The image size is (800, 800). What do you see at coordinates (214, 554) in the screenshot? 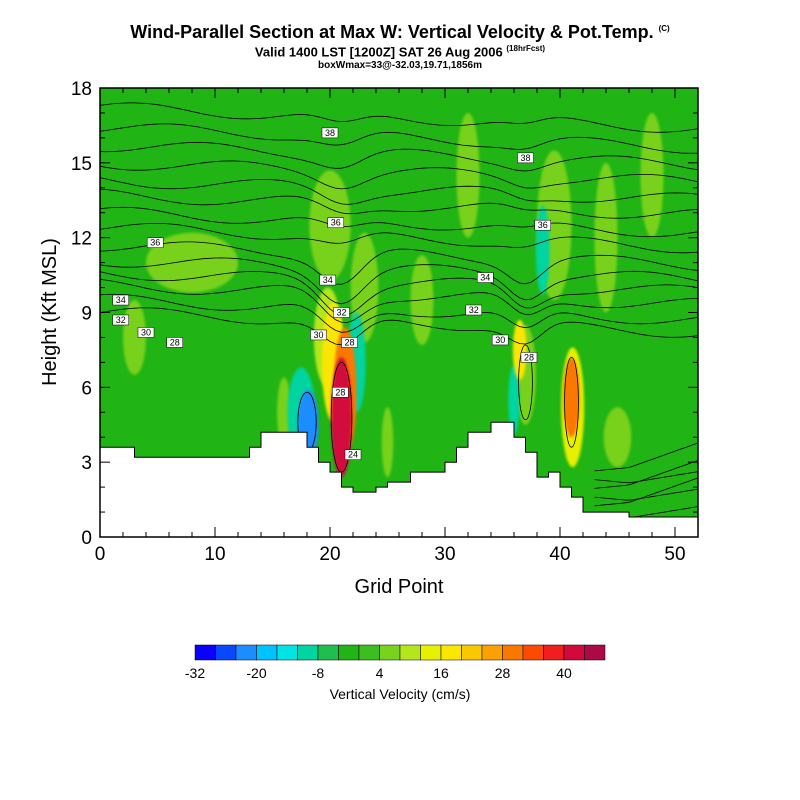
I see `x-tick-label: 10` at bounding box center [214, 554].